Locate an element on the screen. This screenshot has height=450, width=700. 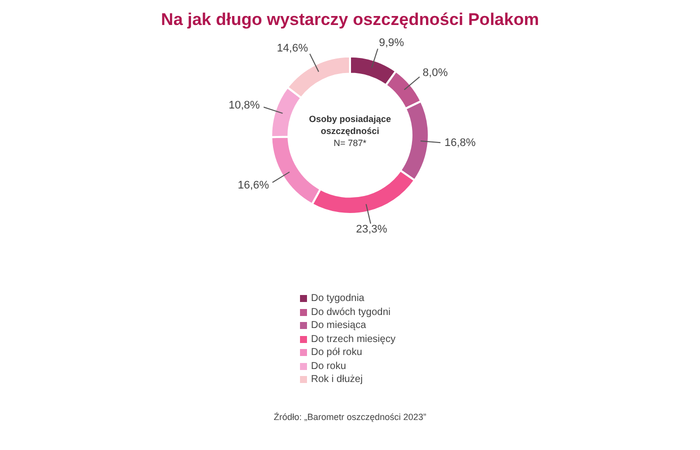
data-label: 16,8% is located at coordinates (460, 143).